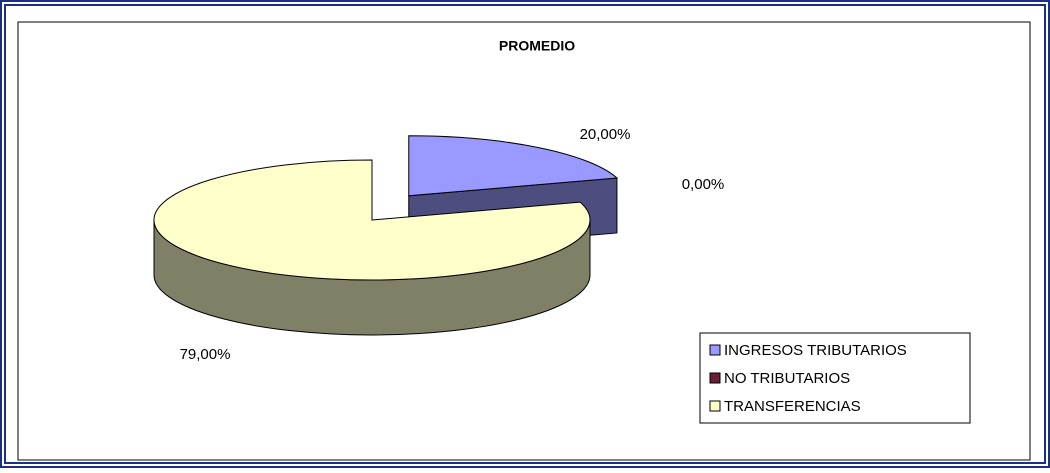 The width and height of the screenshot is (1050, 473). Describe the element at coordinates (605, 134) in the screenshot. I see `data-label: 20,00%` at that location.